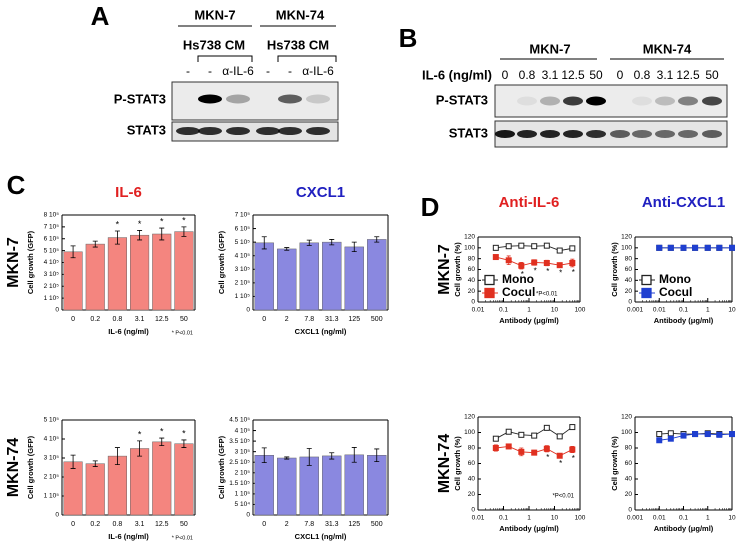 This screenshot has width=745, height=544. What do you see at coordinates (95, 319) in the screenshot?
I see `x-tick-label: 0.2` at bounding box center [95, 319].